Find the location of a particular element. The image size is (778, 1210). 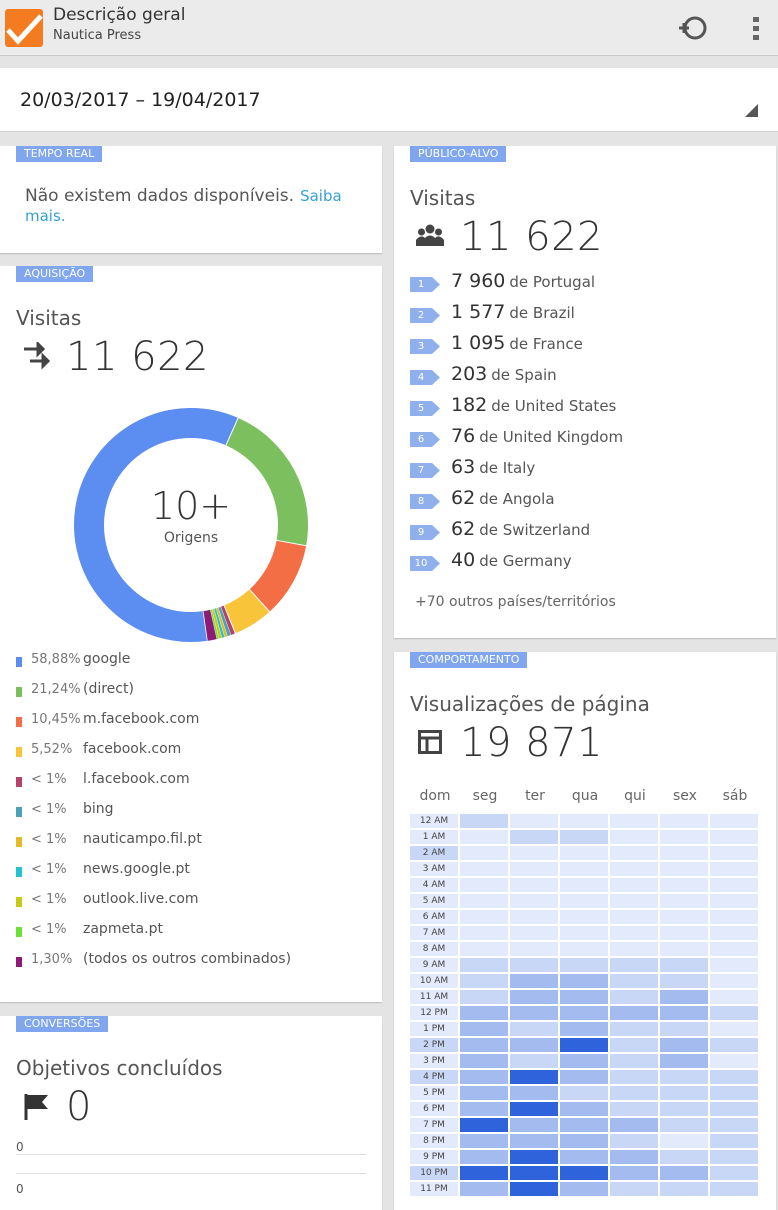

learn-more-link: Saiba mais. is located at coordinates (183, 206).